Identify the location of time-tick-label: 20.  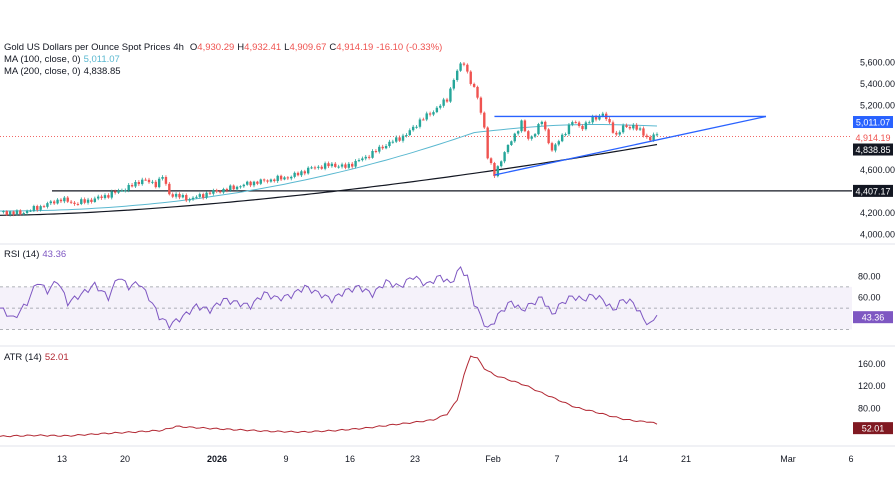
(125, 459).